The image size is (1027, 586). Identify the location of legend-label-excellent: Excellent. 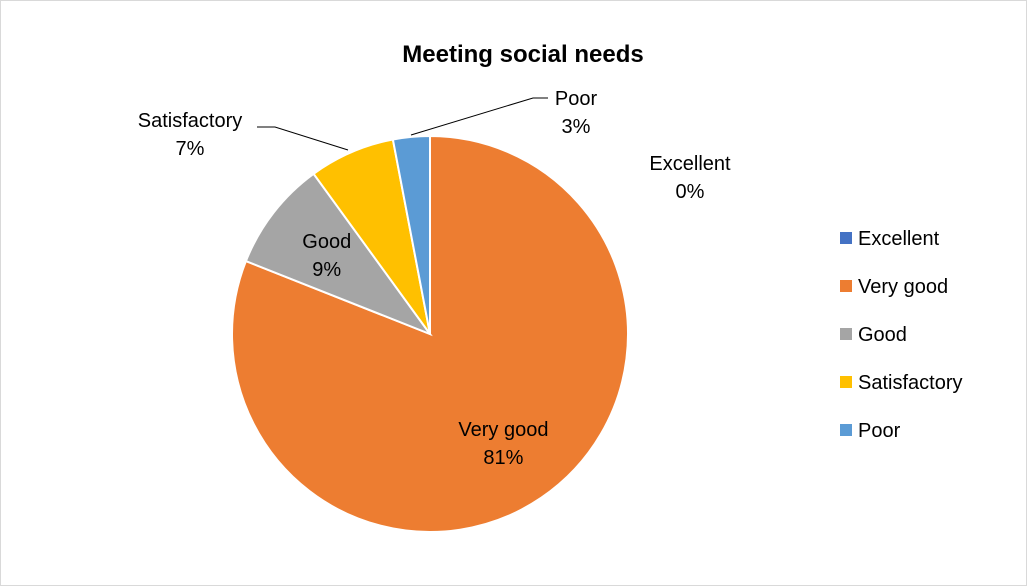
(899, 239).